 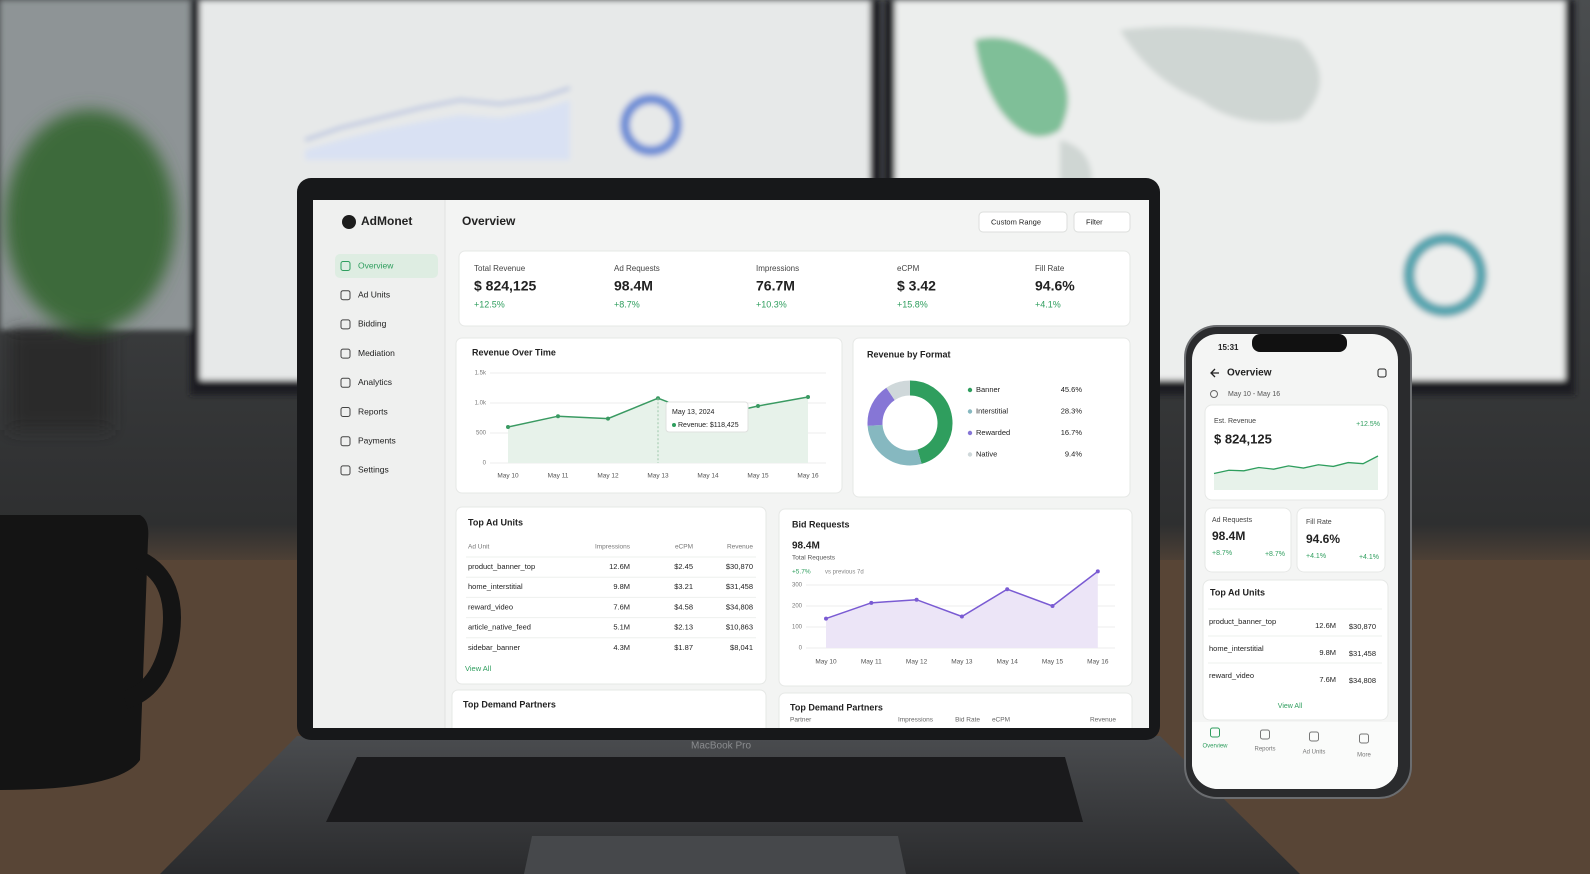 What do you see at coordinates (621, 647) in the screenshot?
I see `table-cell: 4.3M` at bounding box center [621, 647].